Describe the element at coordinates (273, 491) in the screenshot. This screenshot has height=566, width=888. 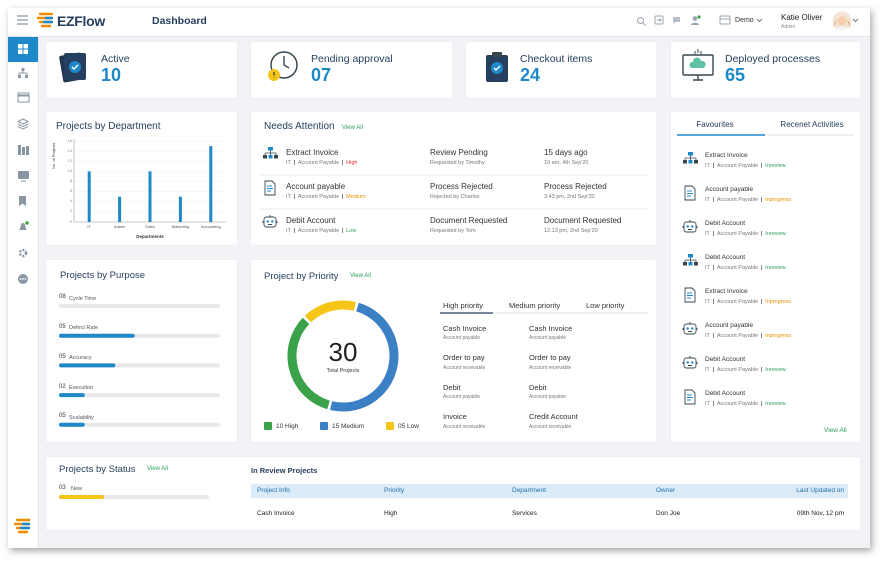
I see `column-header: Project Info` at that location.